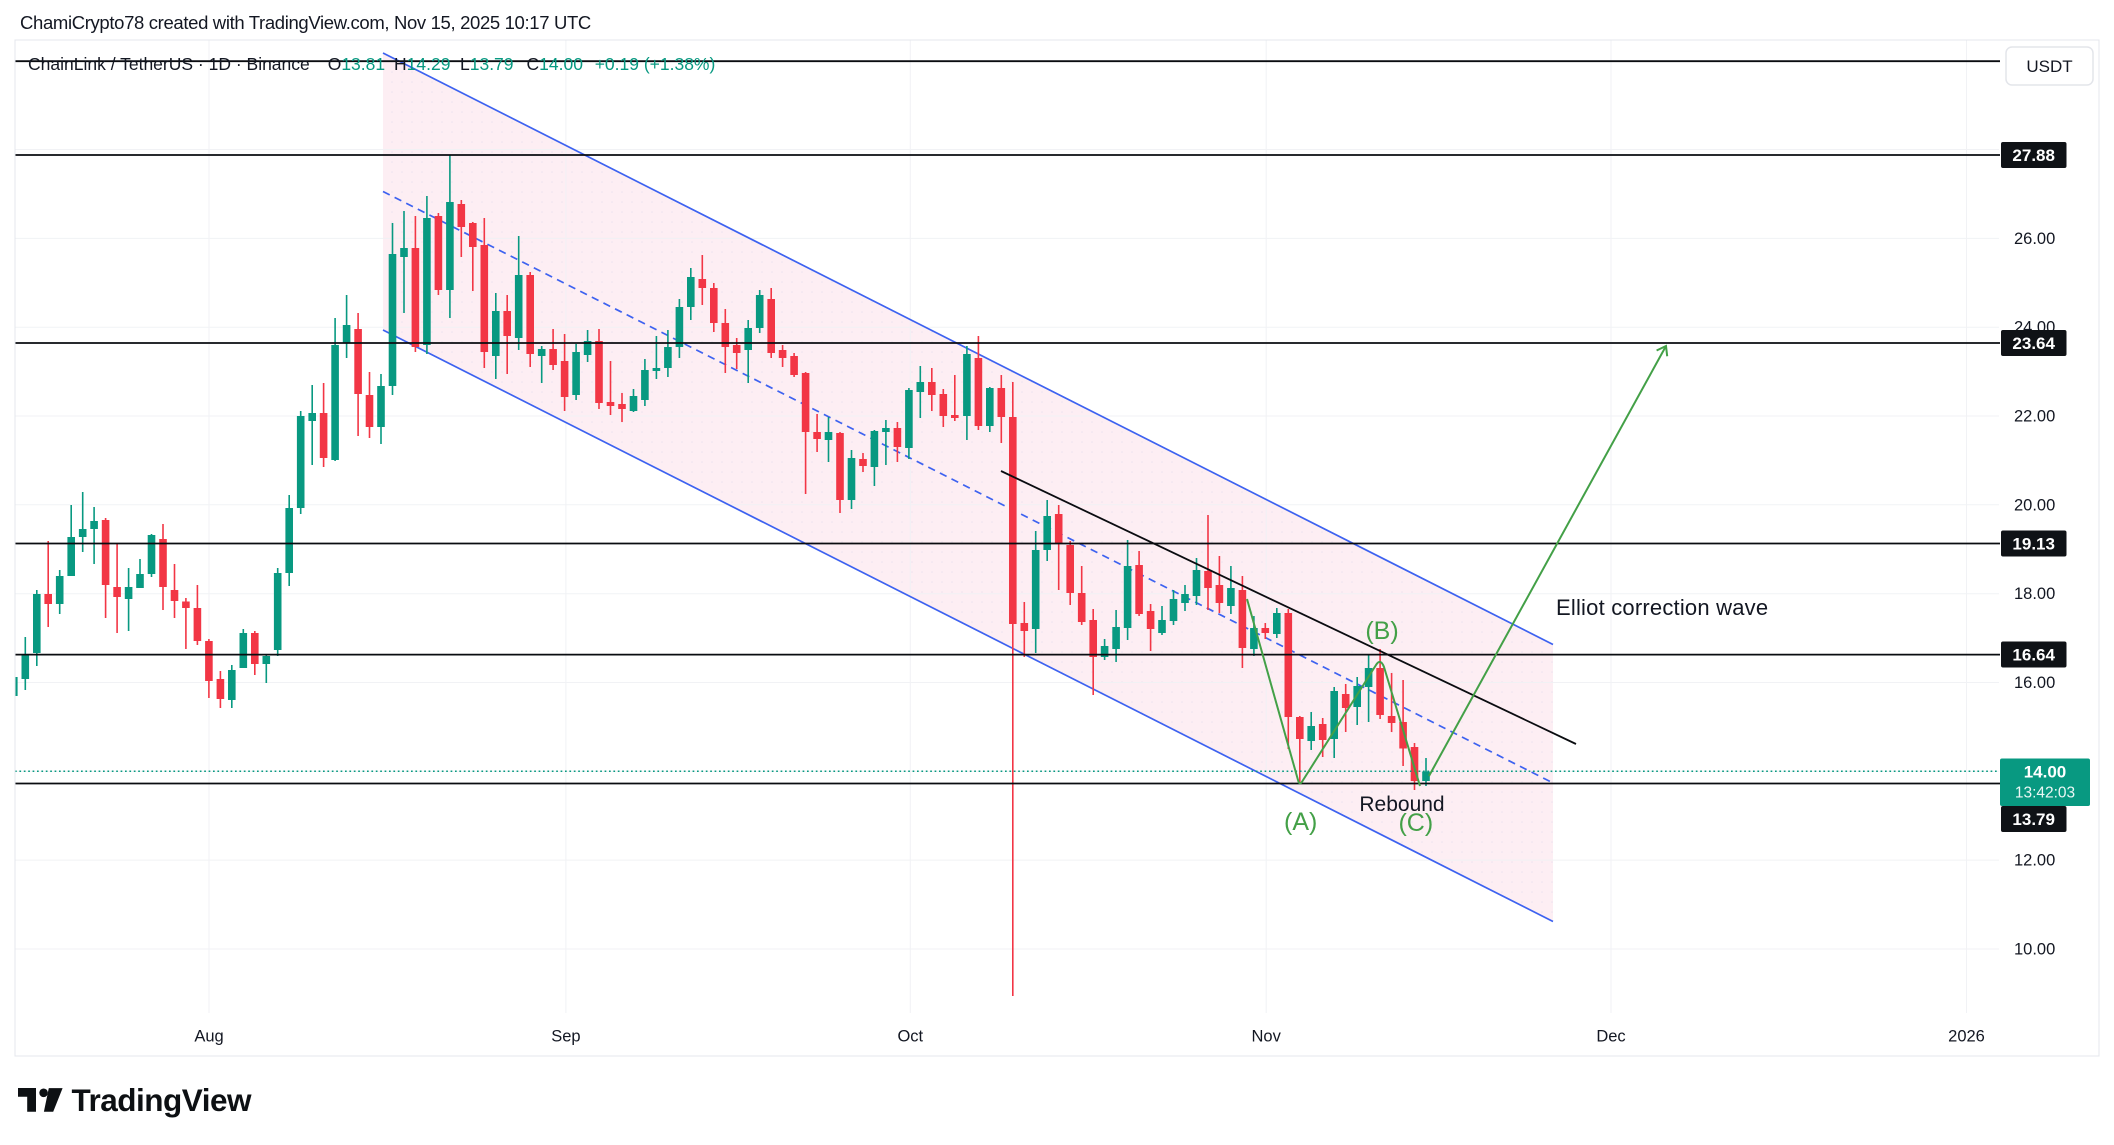 The image size is (2114, 1145). Describe the element at coordinates (1415, 823) in the screenshot. I see `svg-text: (C)` at that location.